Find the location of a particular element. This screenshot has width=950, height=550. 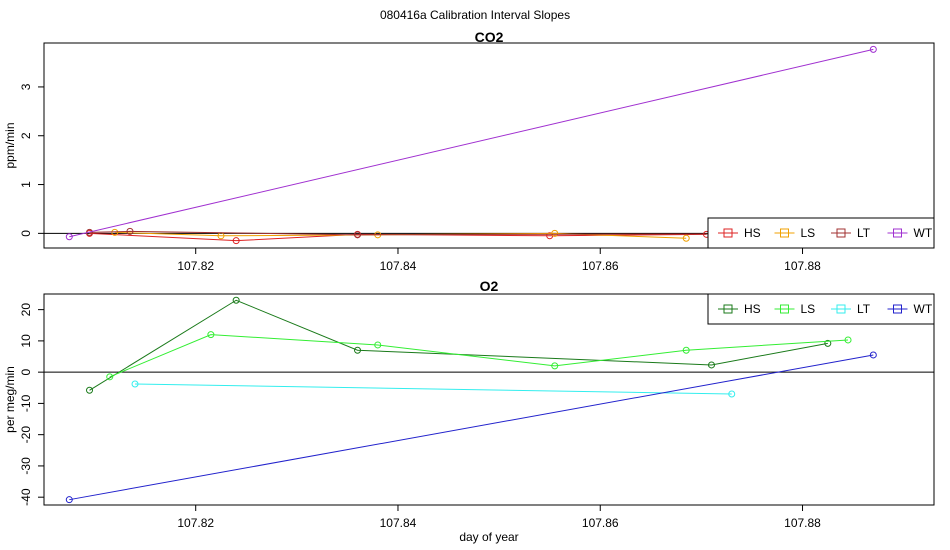

chart-title: 080416a Calibration Interval Slopes is located at coordinates (475, 15).